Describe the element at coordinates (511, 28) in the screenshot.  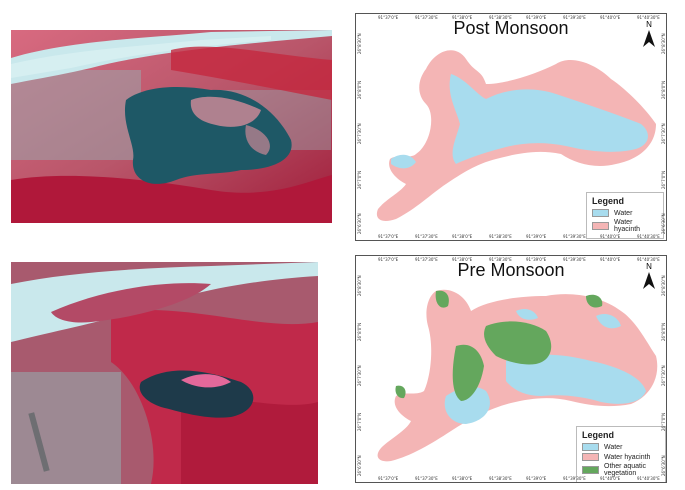
I see `map-title-post: Post Monsoon` at that location.